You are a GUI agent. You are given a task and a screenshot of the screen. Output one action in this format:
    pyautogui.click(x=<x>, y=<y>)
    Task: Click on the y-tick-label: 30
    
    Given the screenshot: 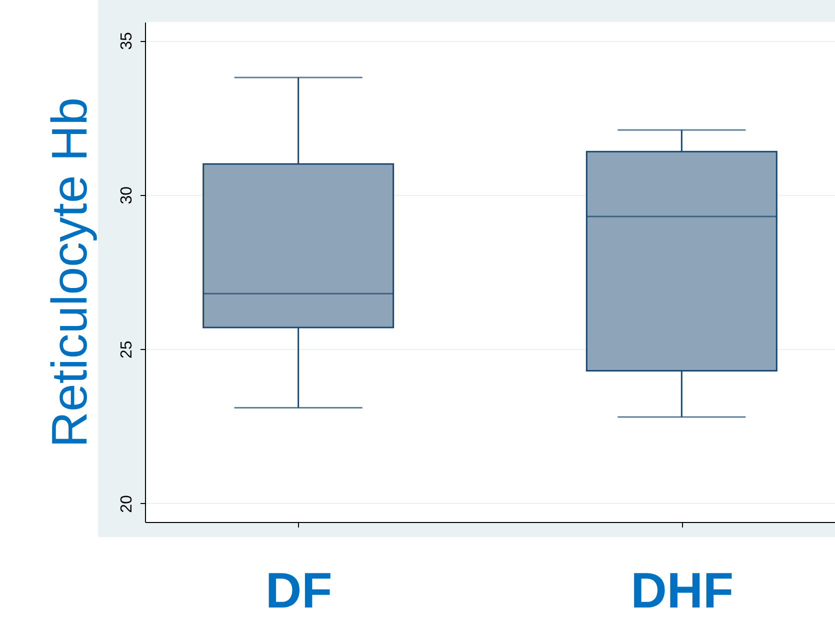 What is the action you would take?
    pyautogui.click(x=127, y=195)
    